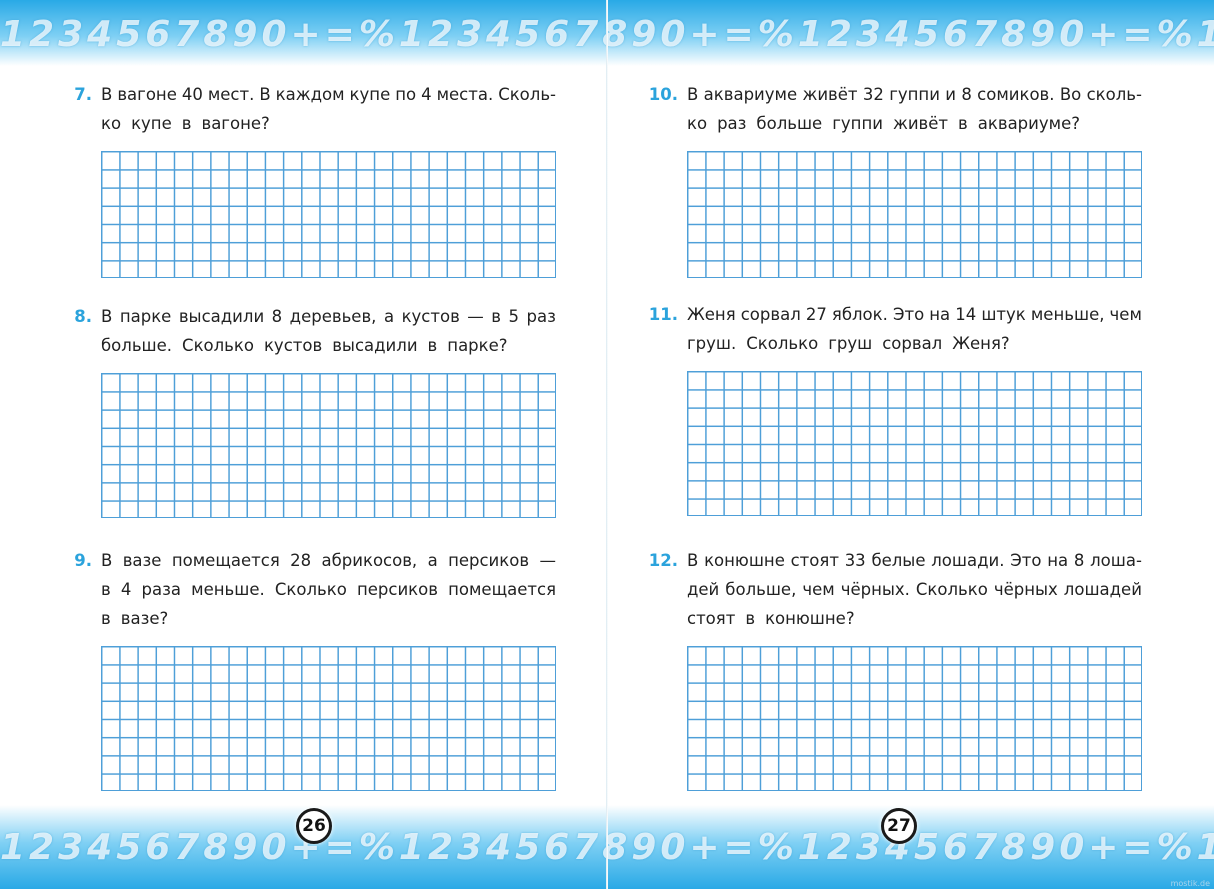 Image resolution: width=1214 pixels, height=889 pixels. I want to click on problem-number: 8., so click(83, 316).